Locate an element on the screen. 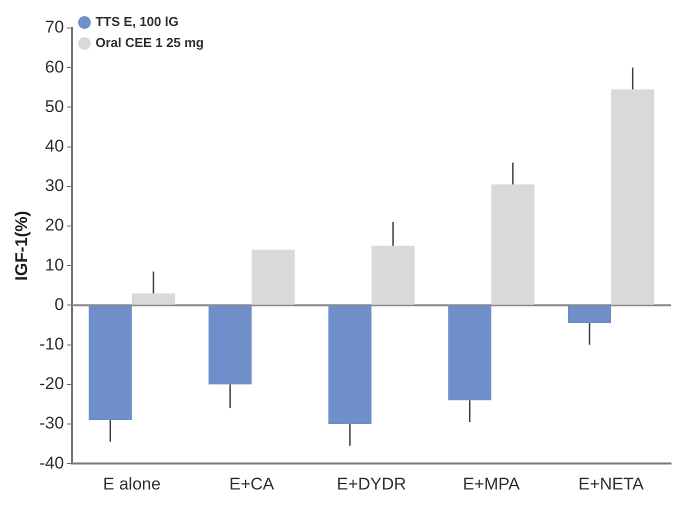 This screenshot has height=508, width=689. y-tick-label: -40 is located at coordinates (51, 462).